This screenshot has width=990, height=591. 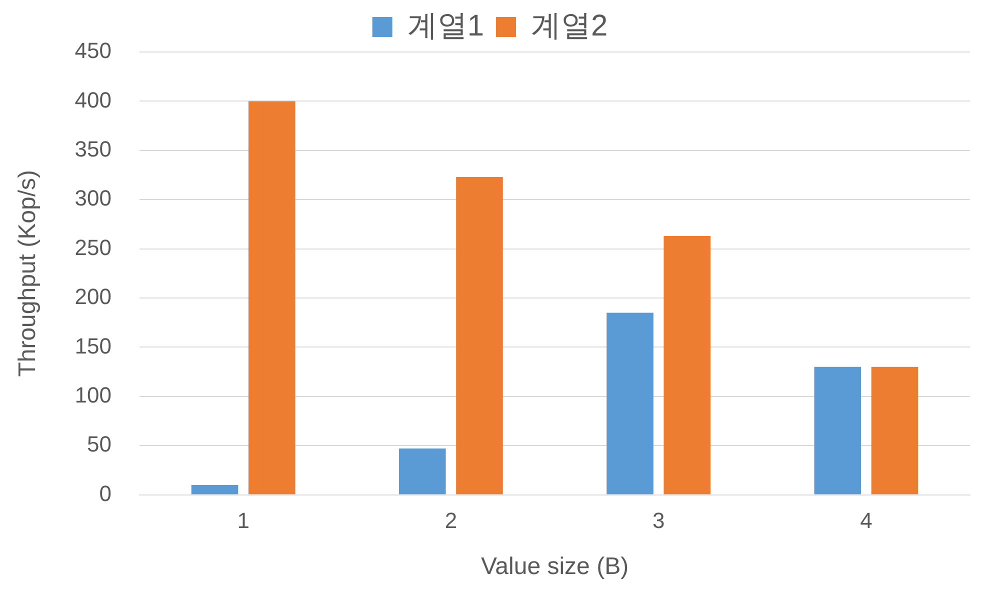 What do you see at coordinates (866, 521) in the screenshot?
I see `x-tick-label: 4` at bounding box center [866, 521].